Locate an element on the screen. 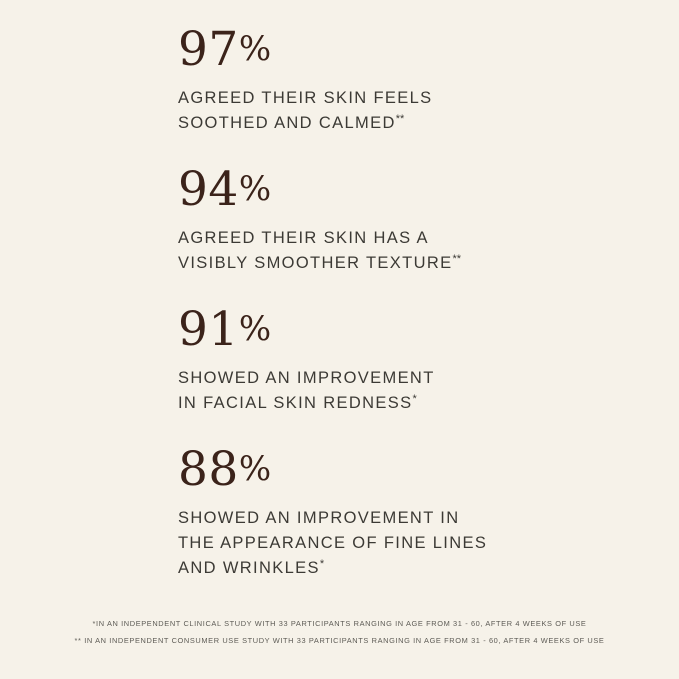 The width and height of the screenshot is (679, 679). stat-number: 88 is located at coordinates (208, 470).